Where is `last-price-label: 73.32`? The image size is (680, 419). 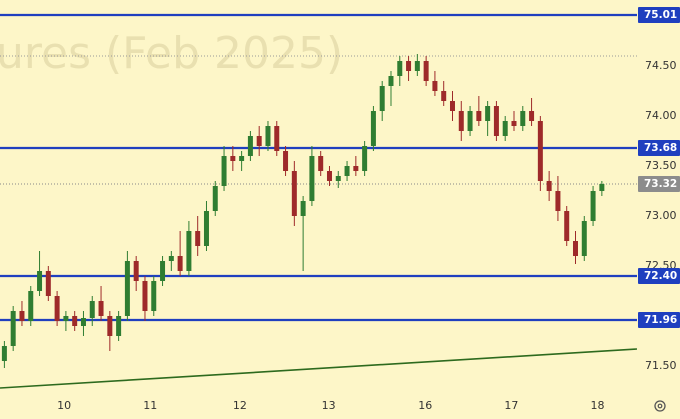
last-price-label: 73.32 is located at coordinates (660, 184).